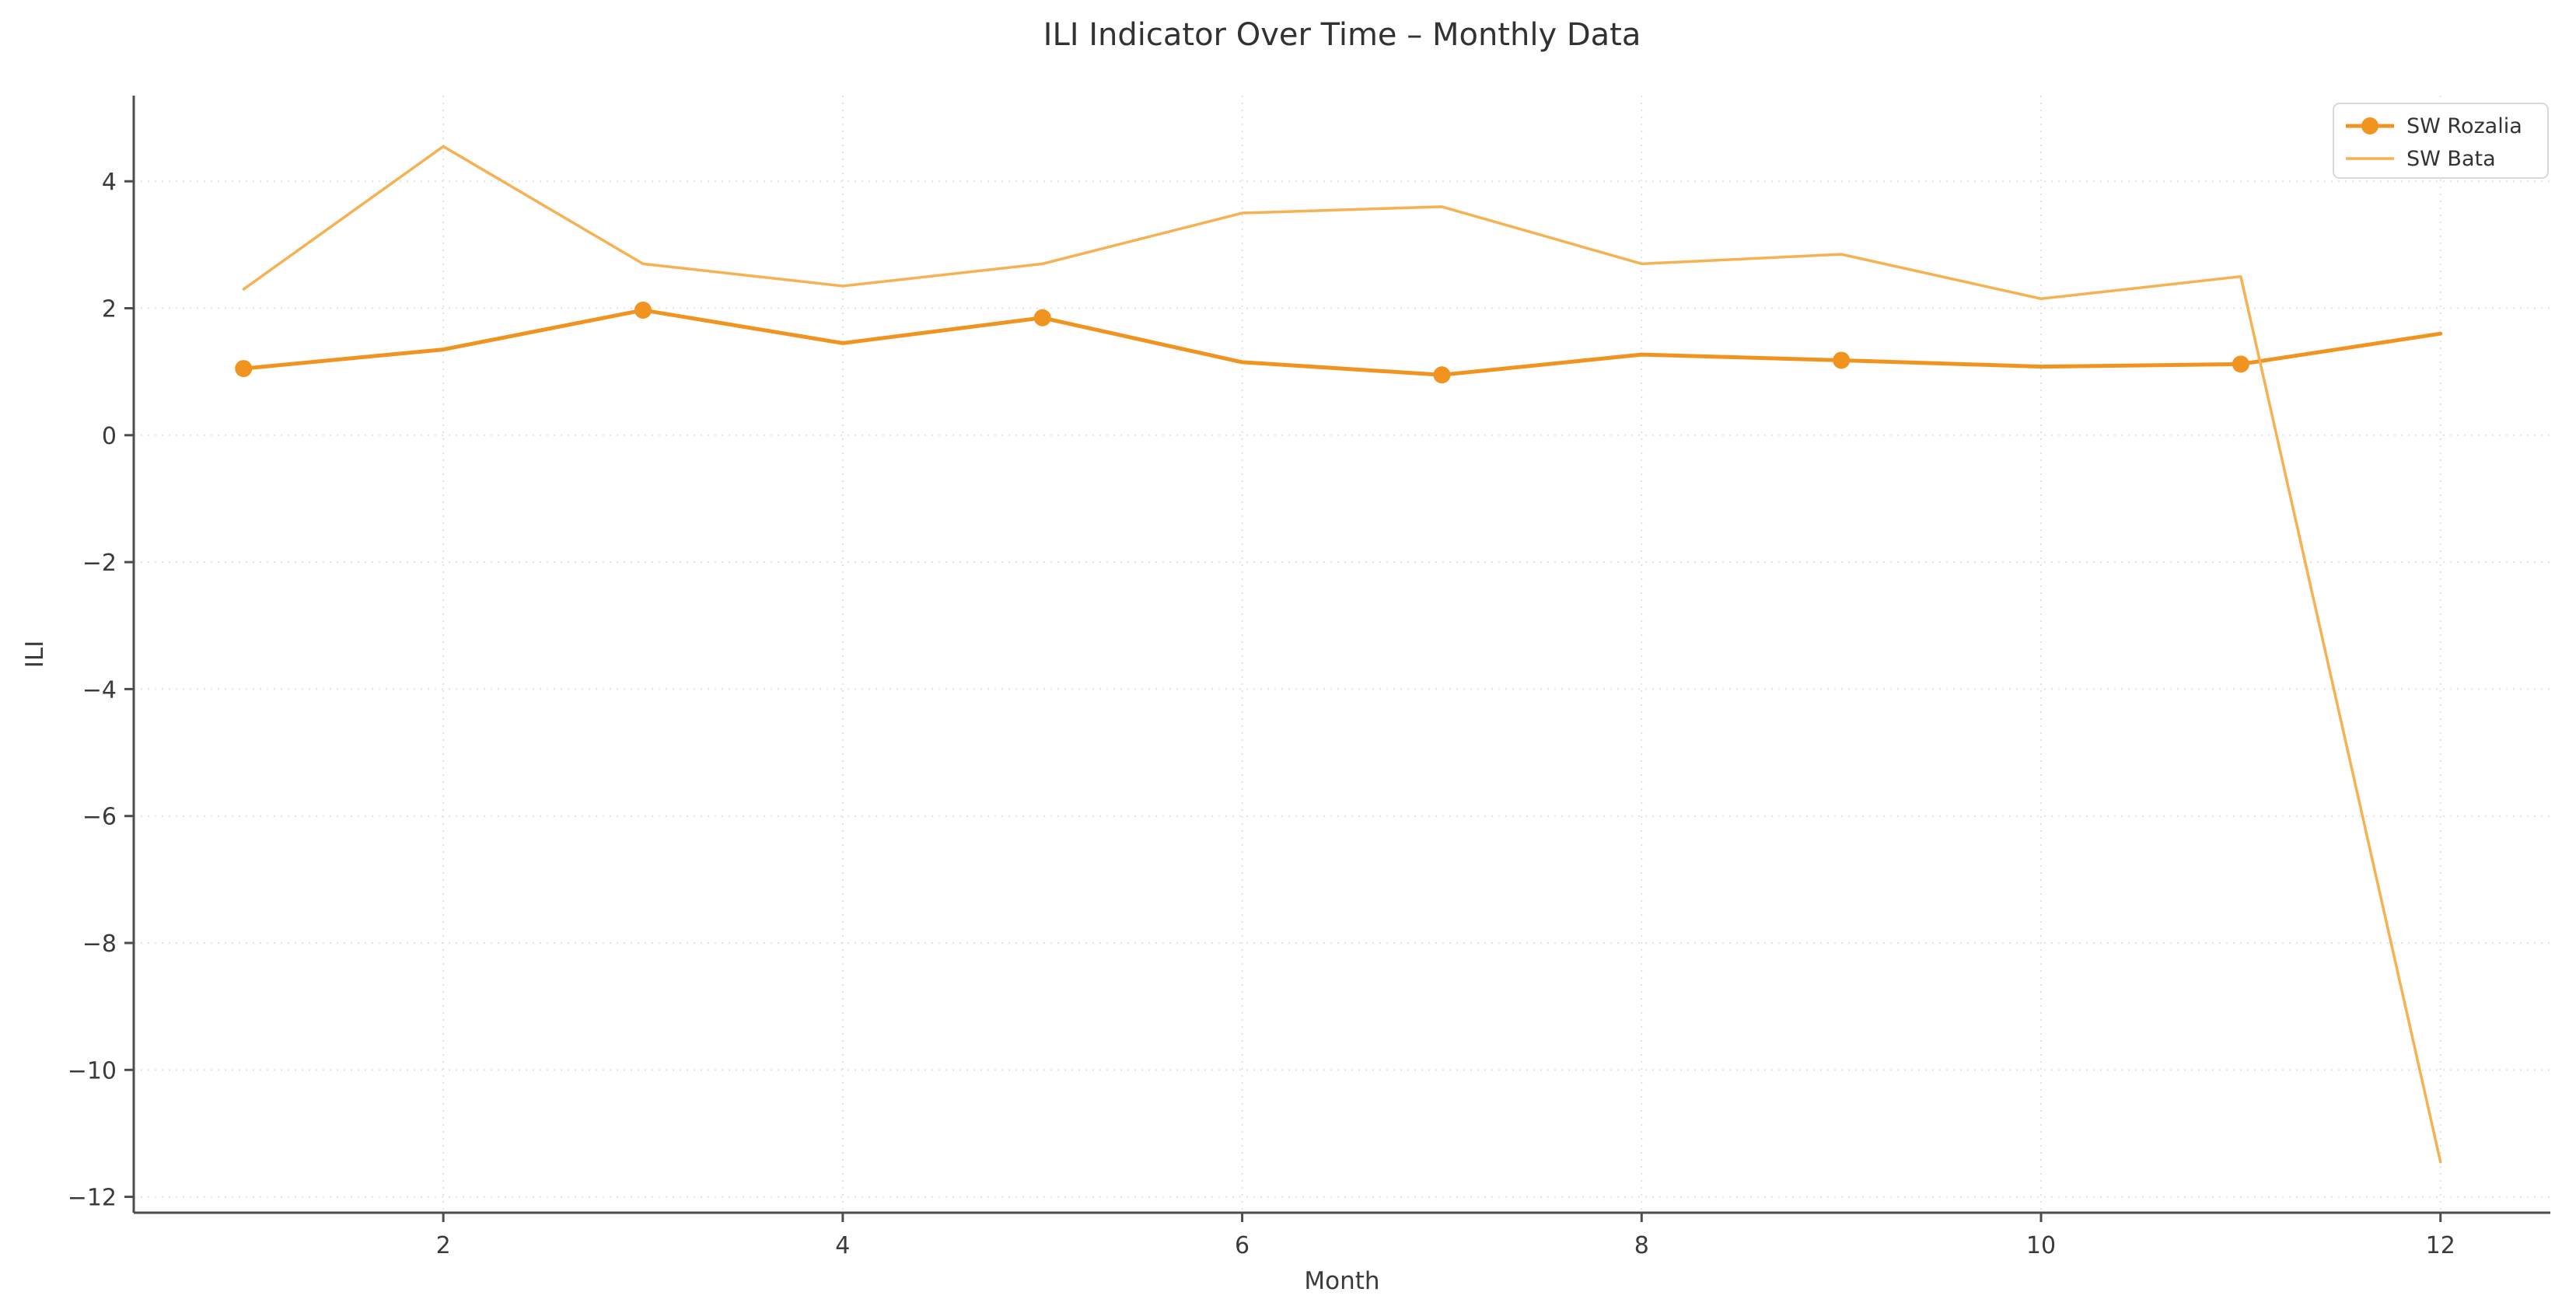  What do you see at coordinates (1341, 1281) in the screenshot?
I see `x-axis-label: Month` at bounding box center [1341, 1281].